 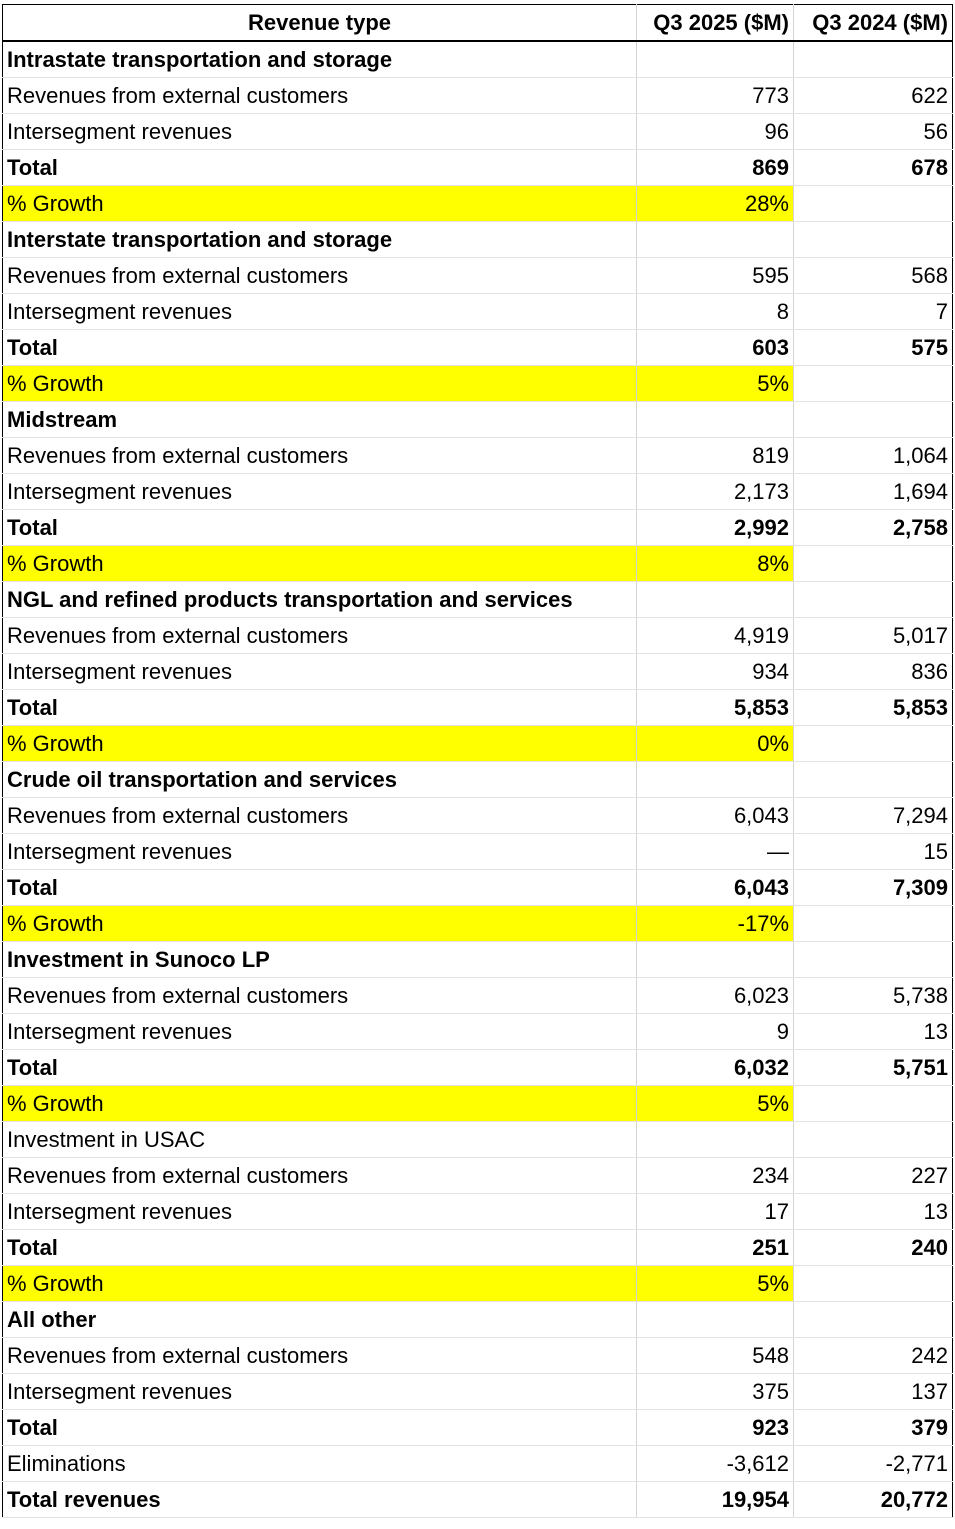 What do you see at coordinates (715, 167) in the screenshot?
I see `q3-2025-cell: 869` at bounding box center [715, 167].